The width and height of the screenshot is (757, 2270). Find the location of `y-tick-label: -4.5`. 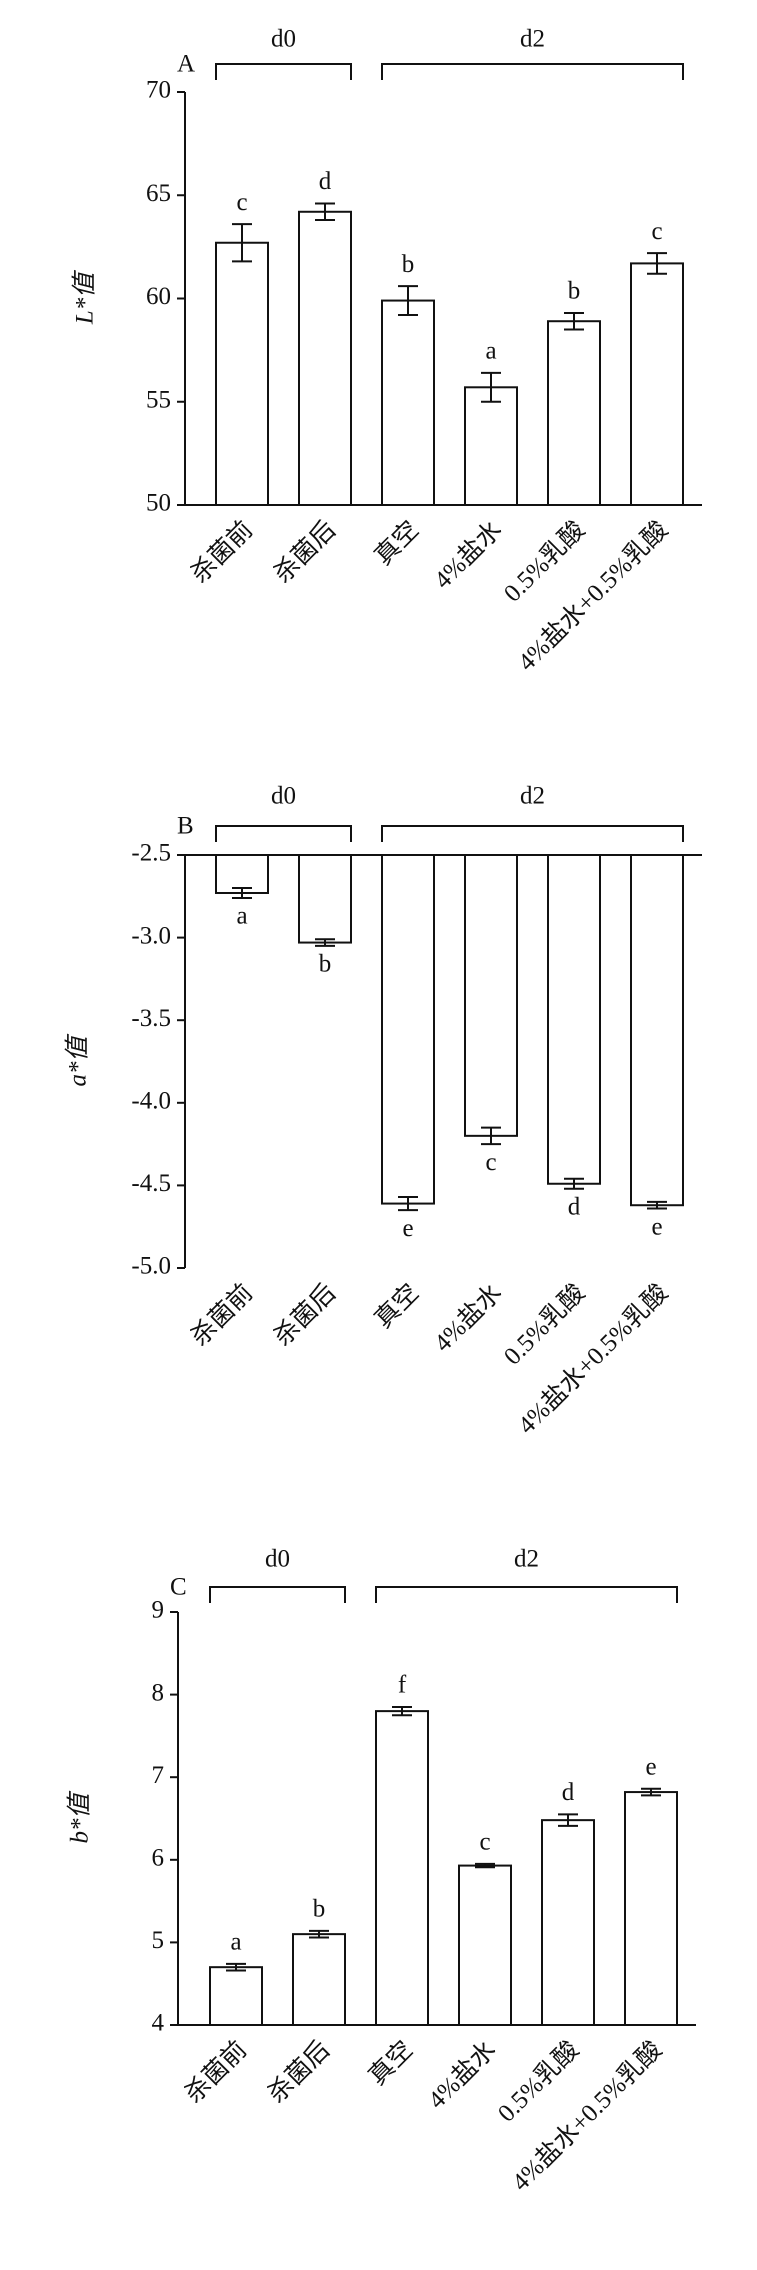

y-tick-label: -4.5 is located at coordinates (151, 1183).